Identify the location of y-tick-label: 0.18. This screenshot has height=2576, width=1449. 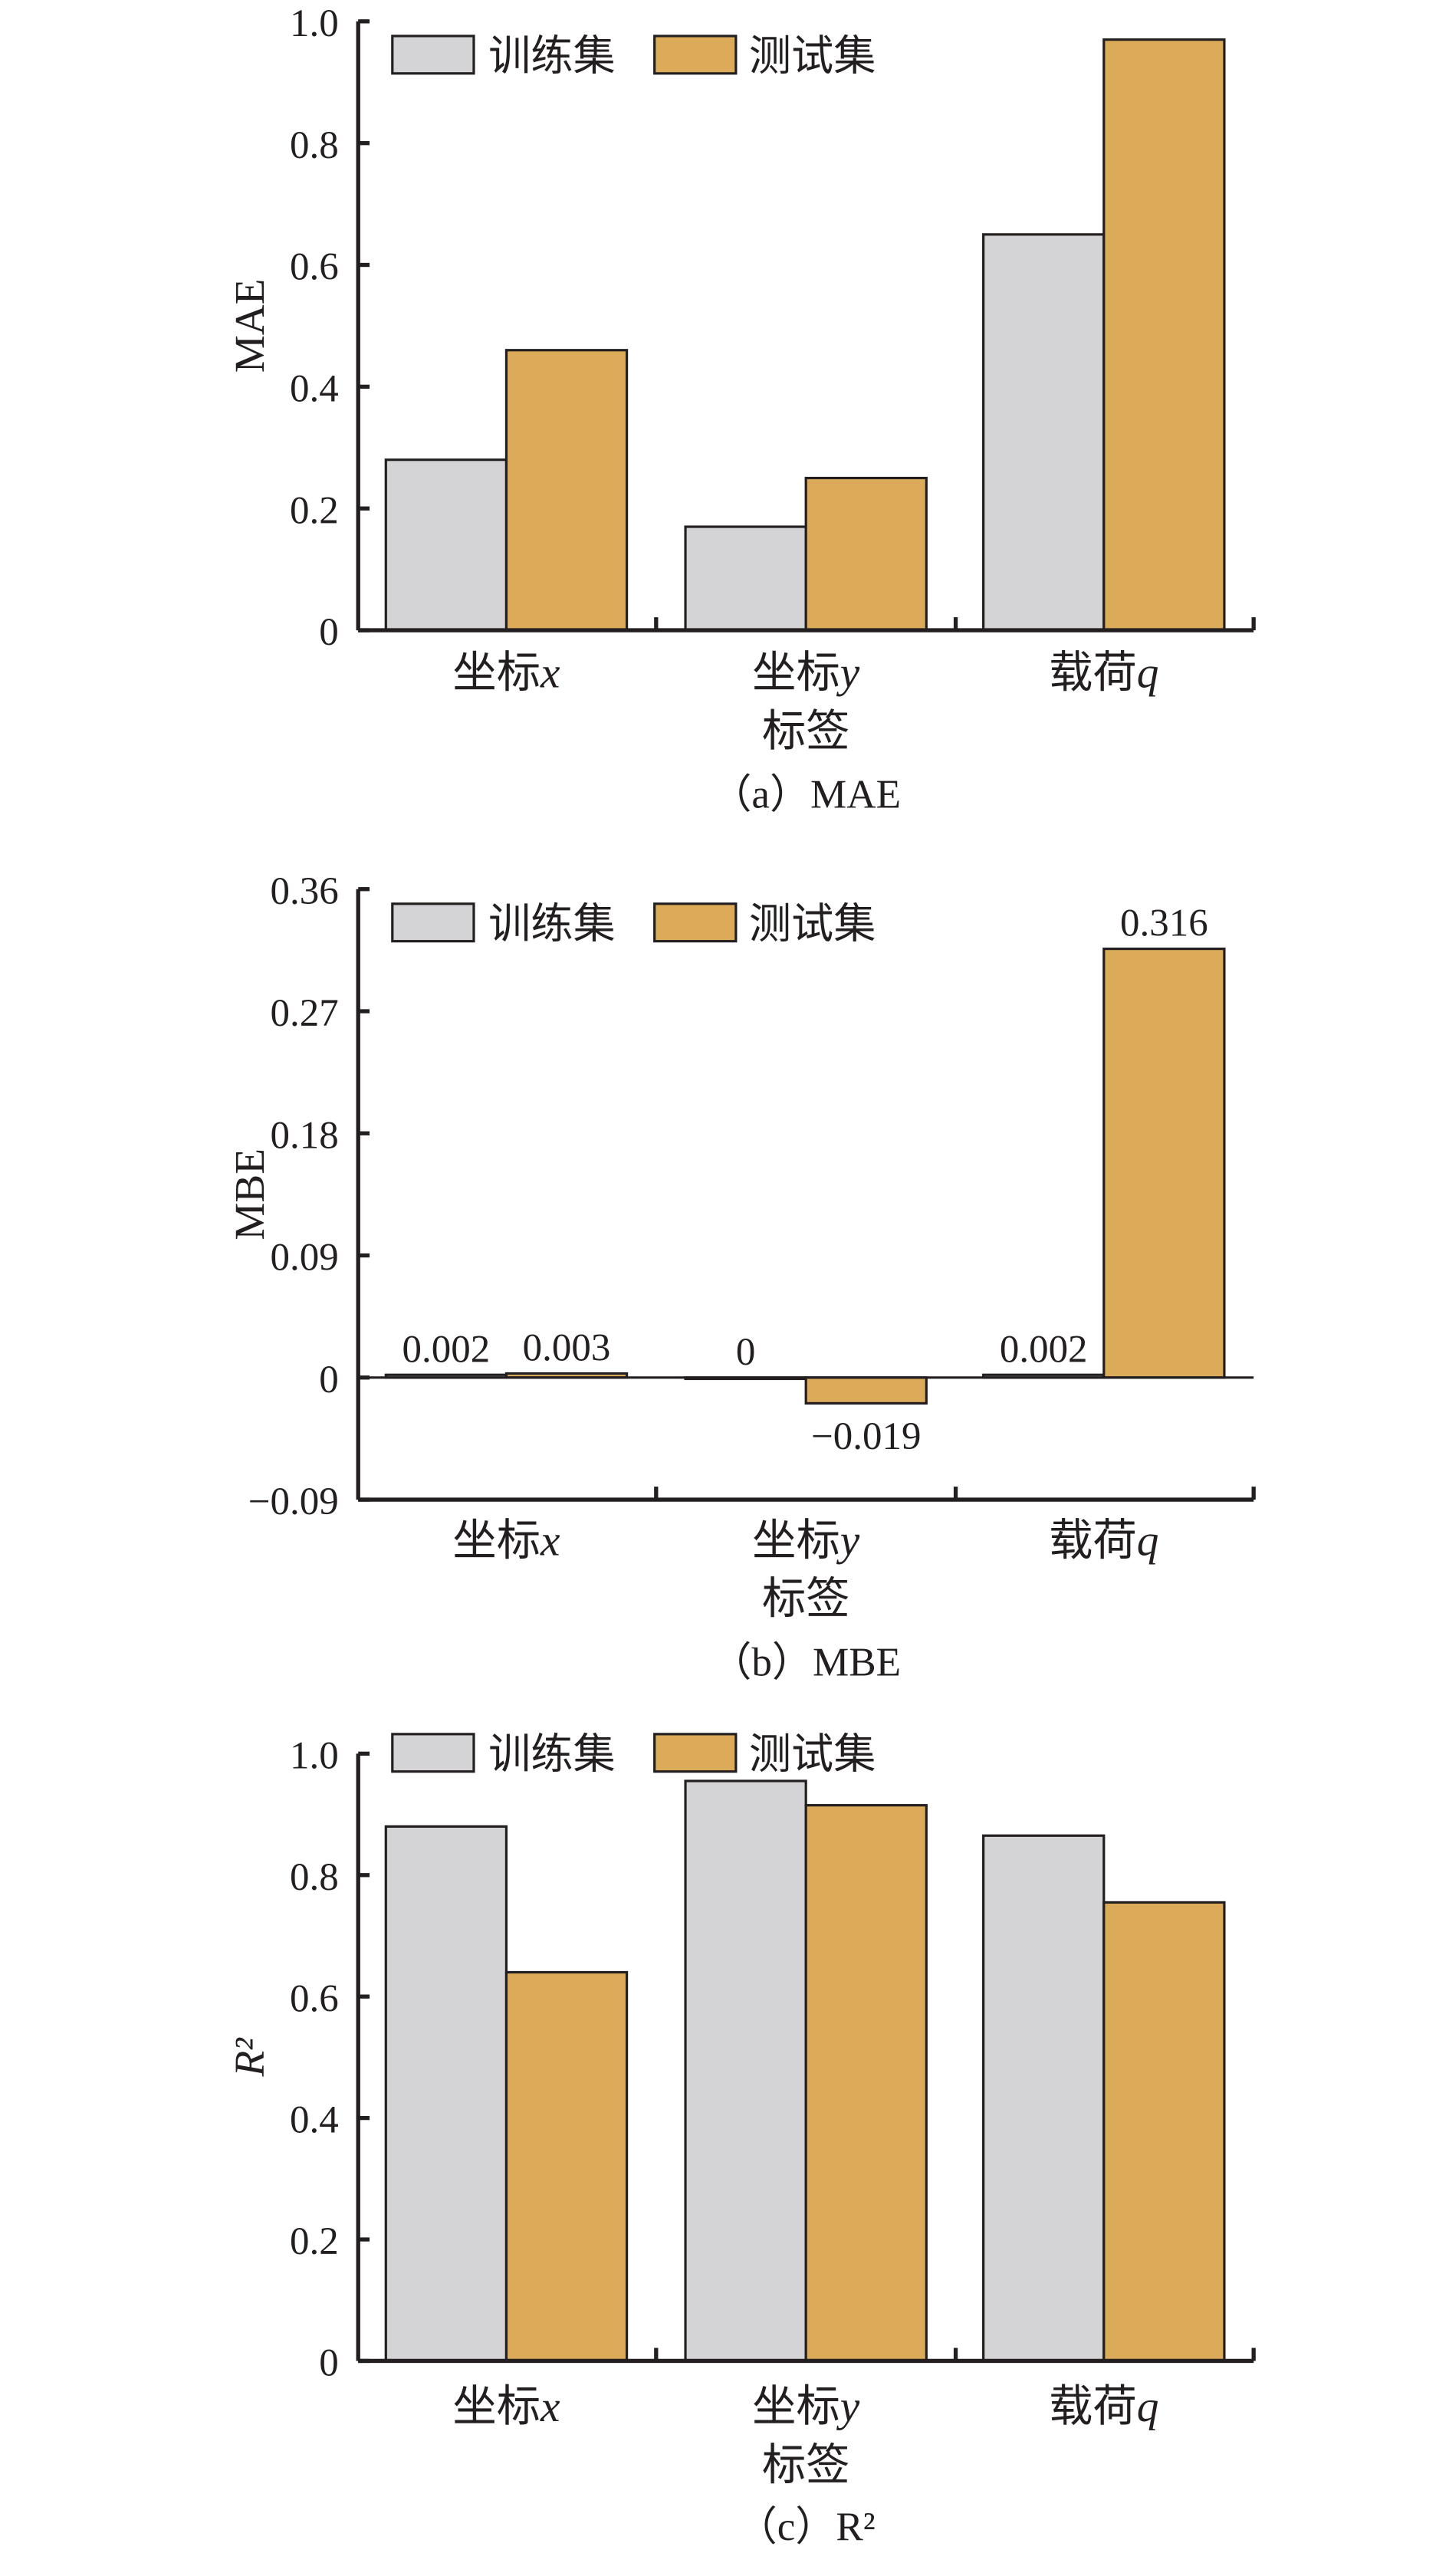
(305, 1136).